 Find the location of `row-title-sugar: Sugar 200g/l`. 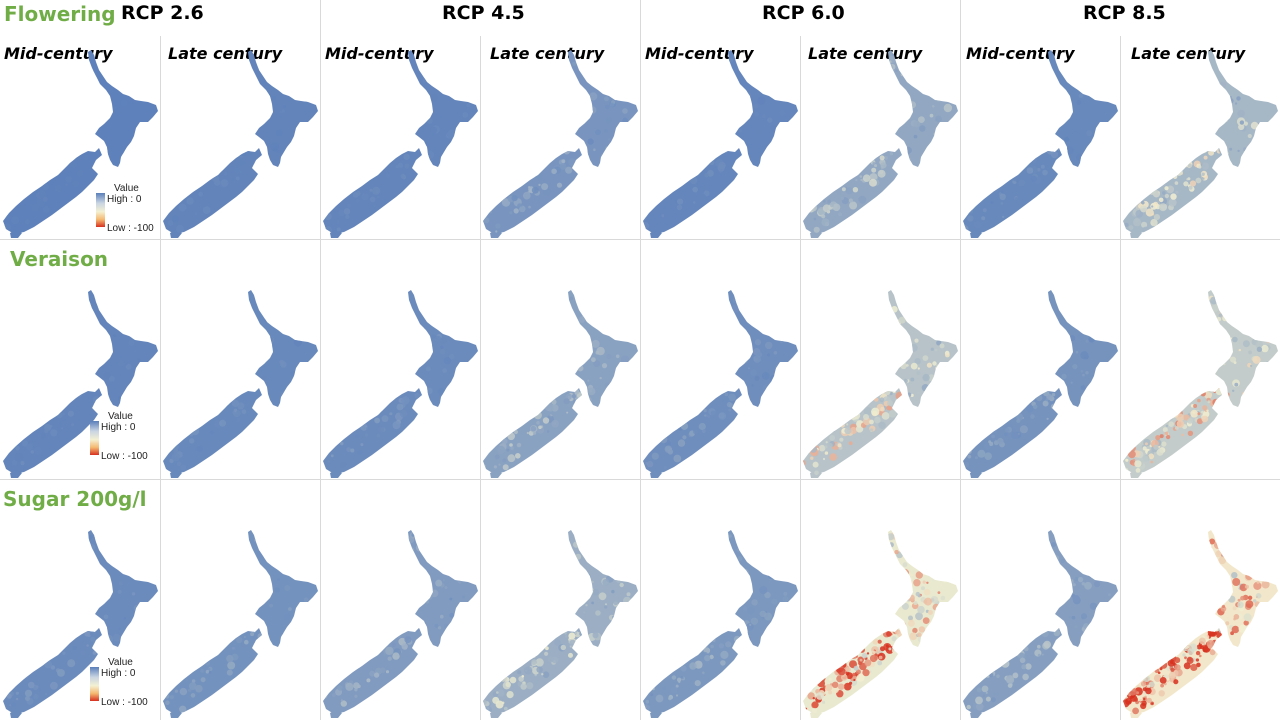

row-title-sugar: Sugar 200g/l is located at coordinates (75, 499).